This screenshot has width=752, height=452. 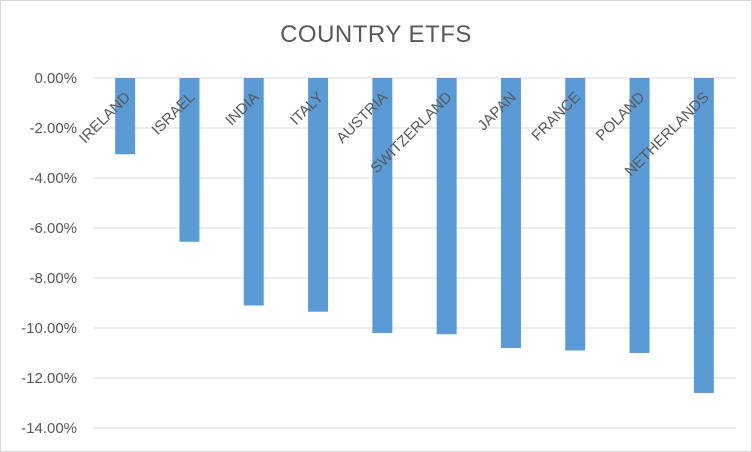 What do you see at coordinates (49, 378) in the screenshot?
I see `y-tick-label: -12.00%` at bounding box center [49, 378].